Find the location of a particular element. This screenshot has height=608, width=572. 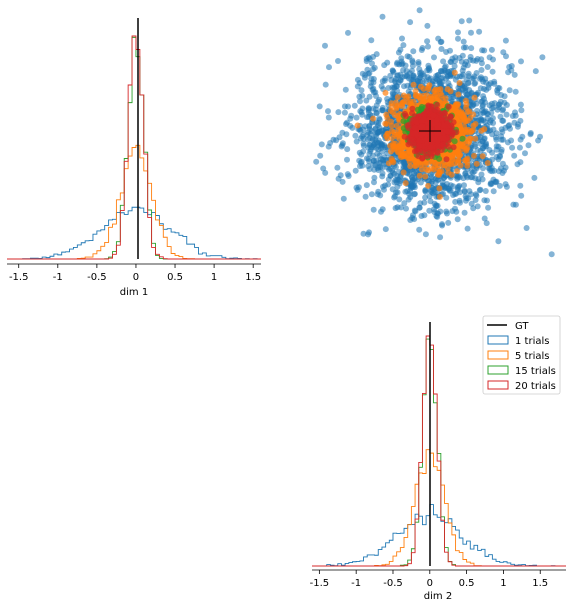

x-tick-label: -1.5 is located at coordinates (19, 277).